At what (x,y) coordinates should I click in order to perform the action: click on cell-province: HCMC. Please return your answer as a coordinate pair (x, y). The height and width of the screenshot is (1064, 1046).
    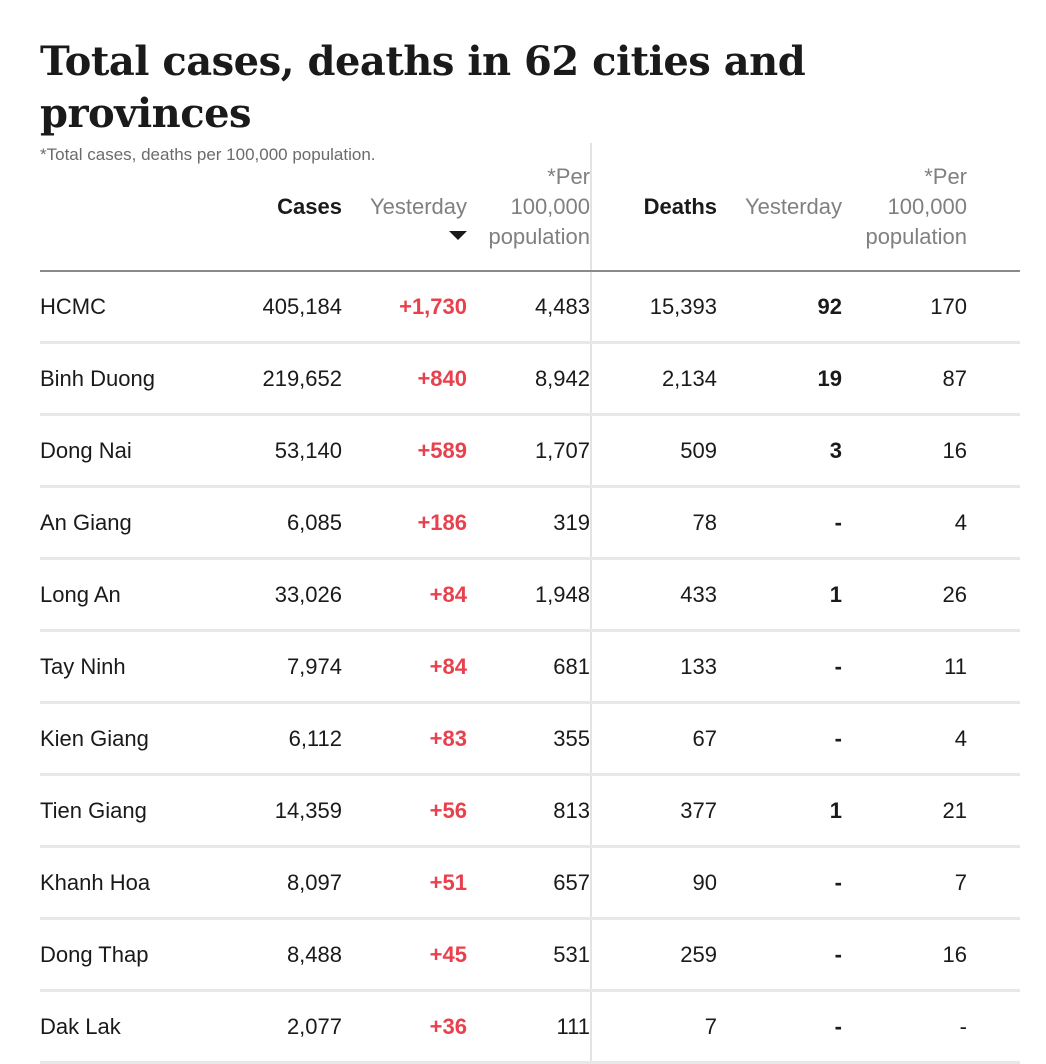
    Looking at the image, I should click on (105, 307).